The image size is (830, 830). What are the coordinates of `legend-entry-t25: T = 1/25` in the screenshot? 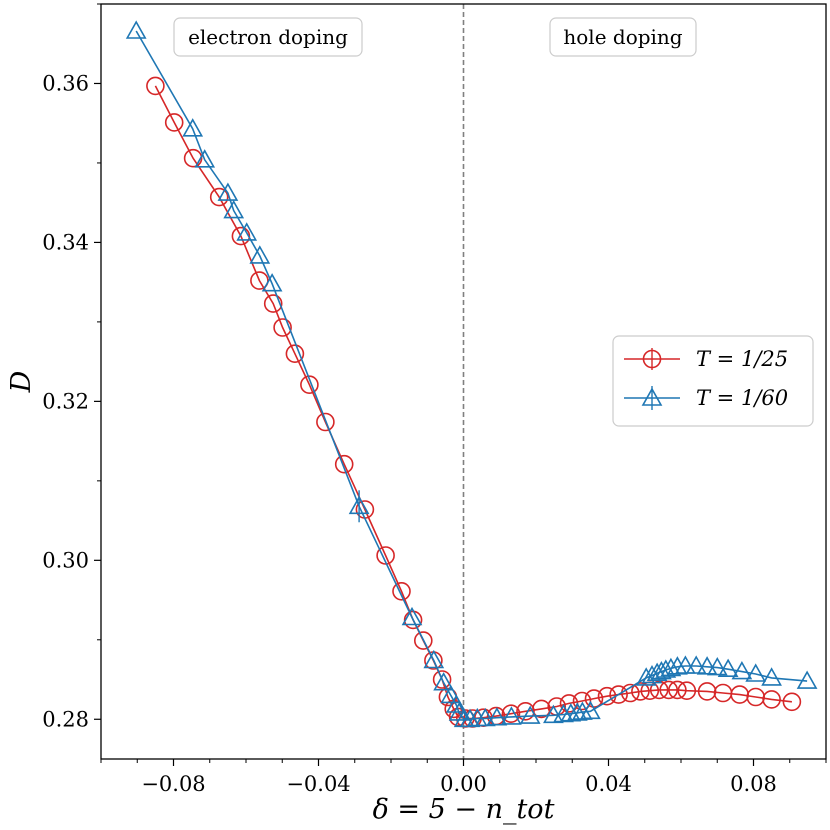 It's located at (706, 359).